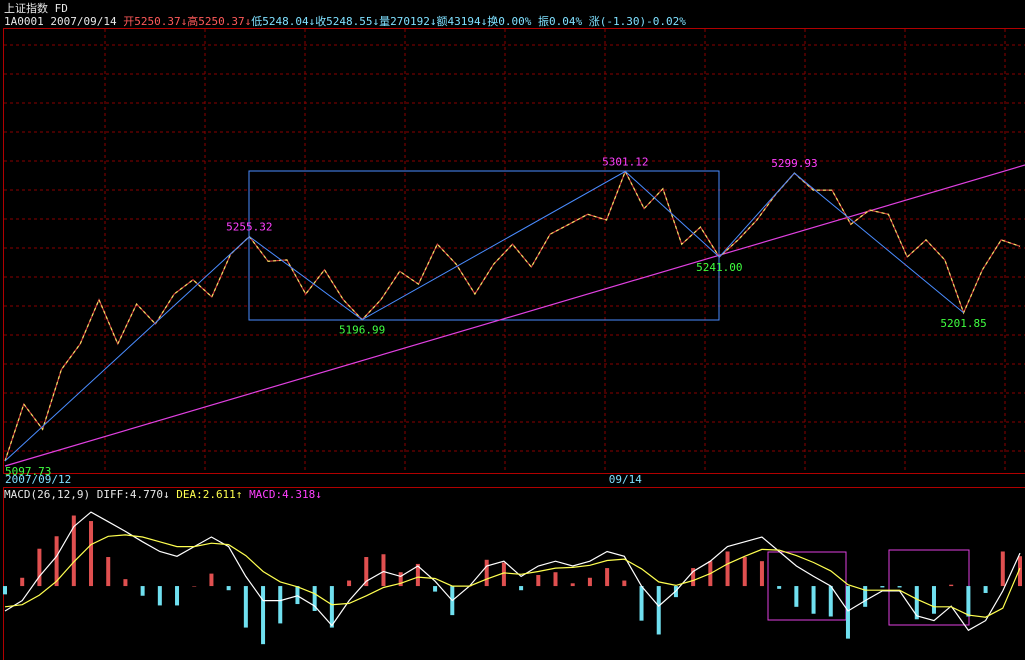  I want to click on volume: 量270192↓, so click(407, 21).